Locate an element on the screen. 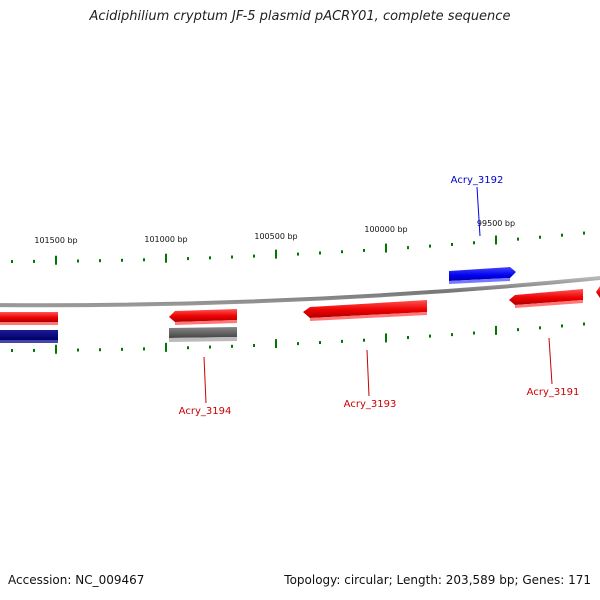 This screenshot has height=600, width=600. scale-label: 100500 bp is located at coordinates (275, 236).